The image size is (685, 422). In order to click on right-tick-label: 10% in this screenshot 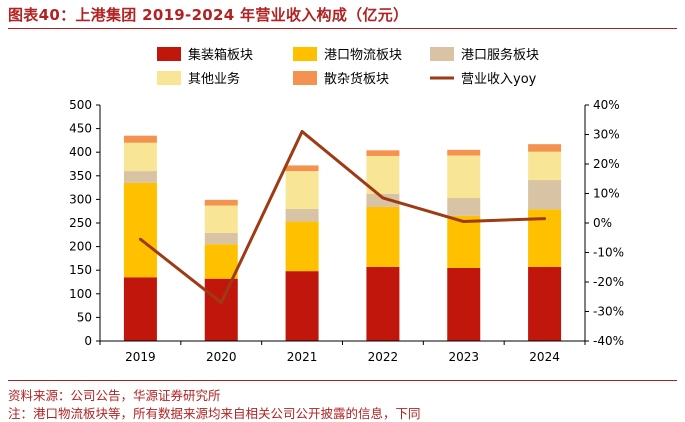, I will do `click(606, 194)`.